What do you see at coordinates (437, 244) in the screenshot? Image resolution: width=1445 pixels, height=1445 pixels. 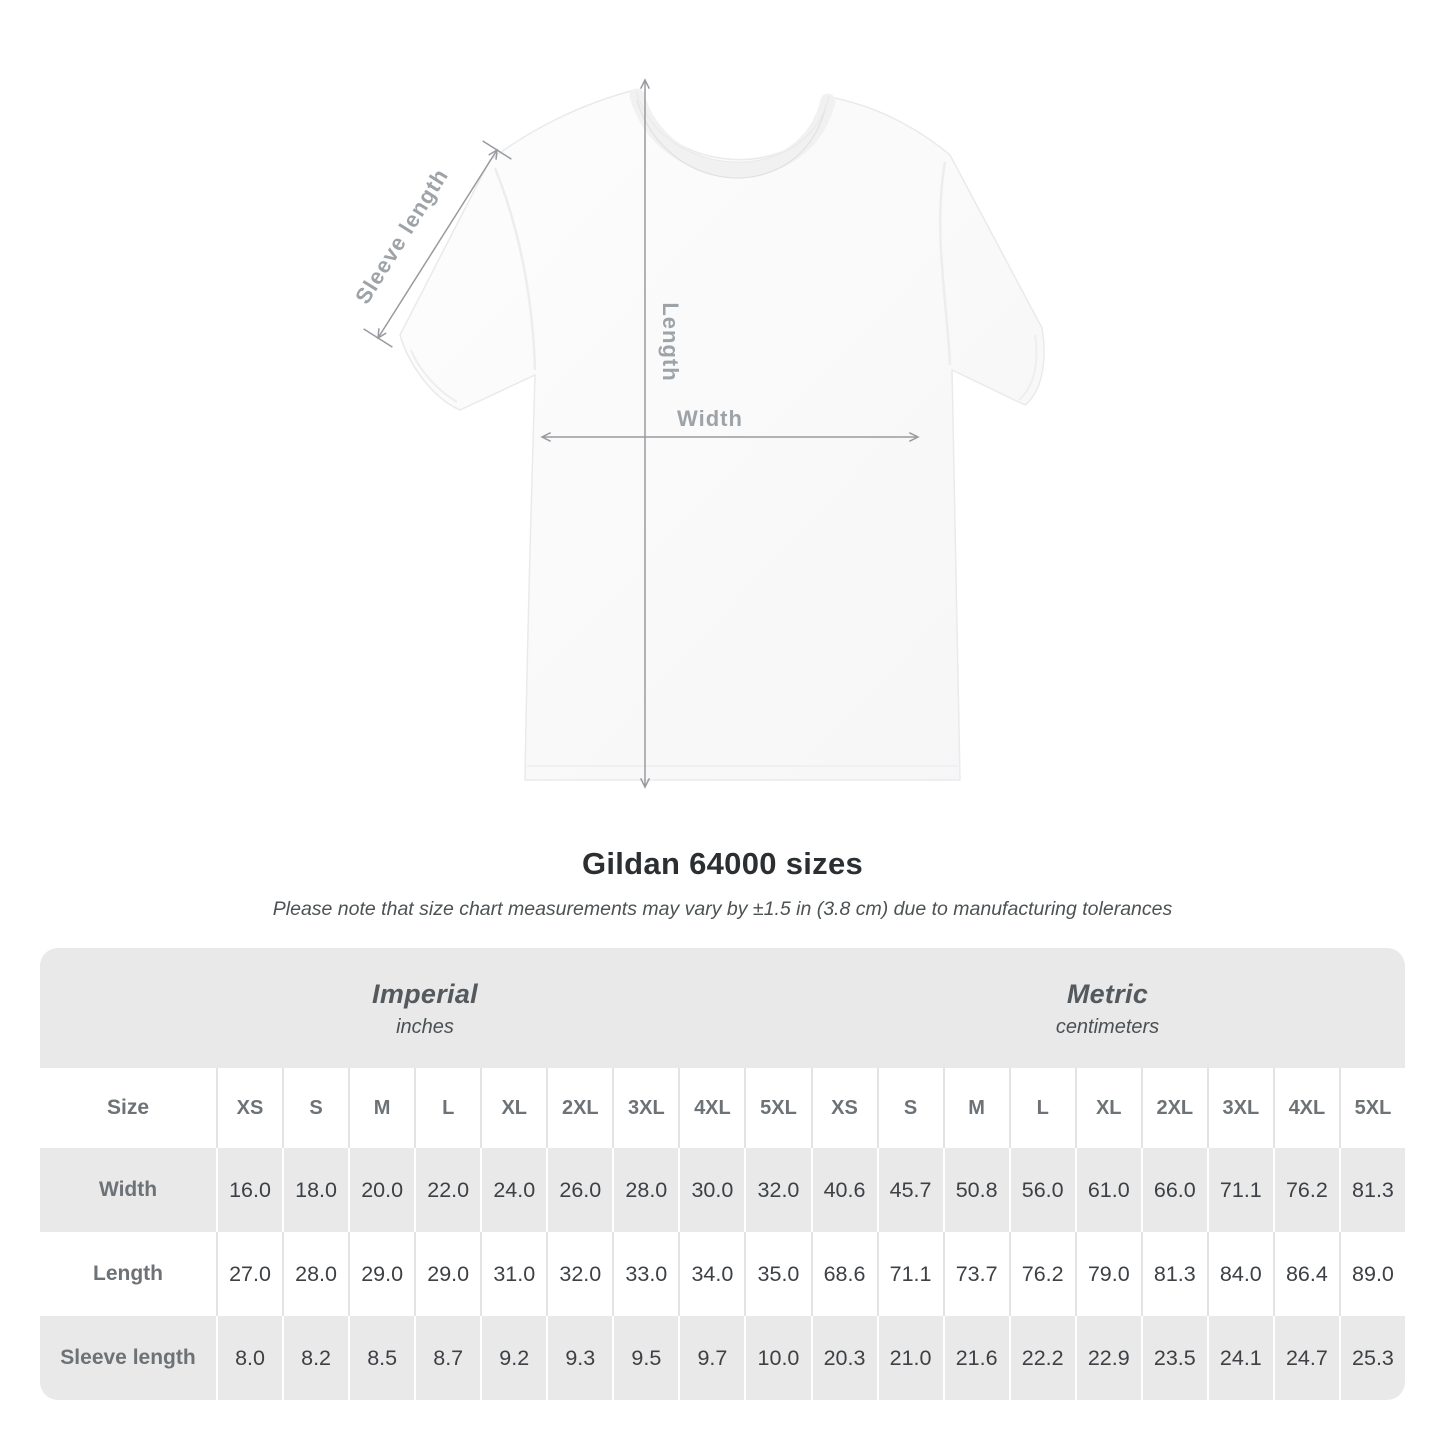 I see `sleeve-length-dimension` at bounding box center [437, 244].